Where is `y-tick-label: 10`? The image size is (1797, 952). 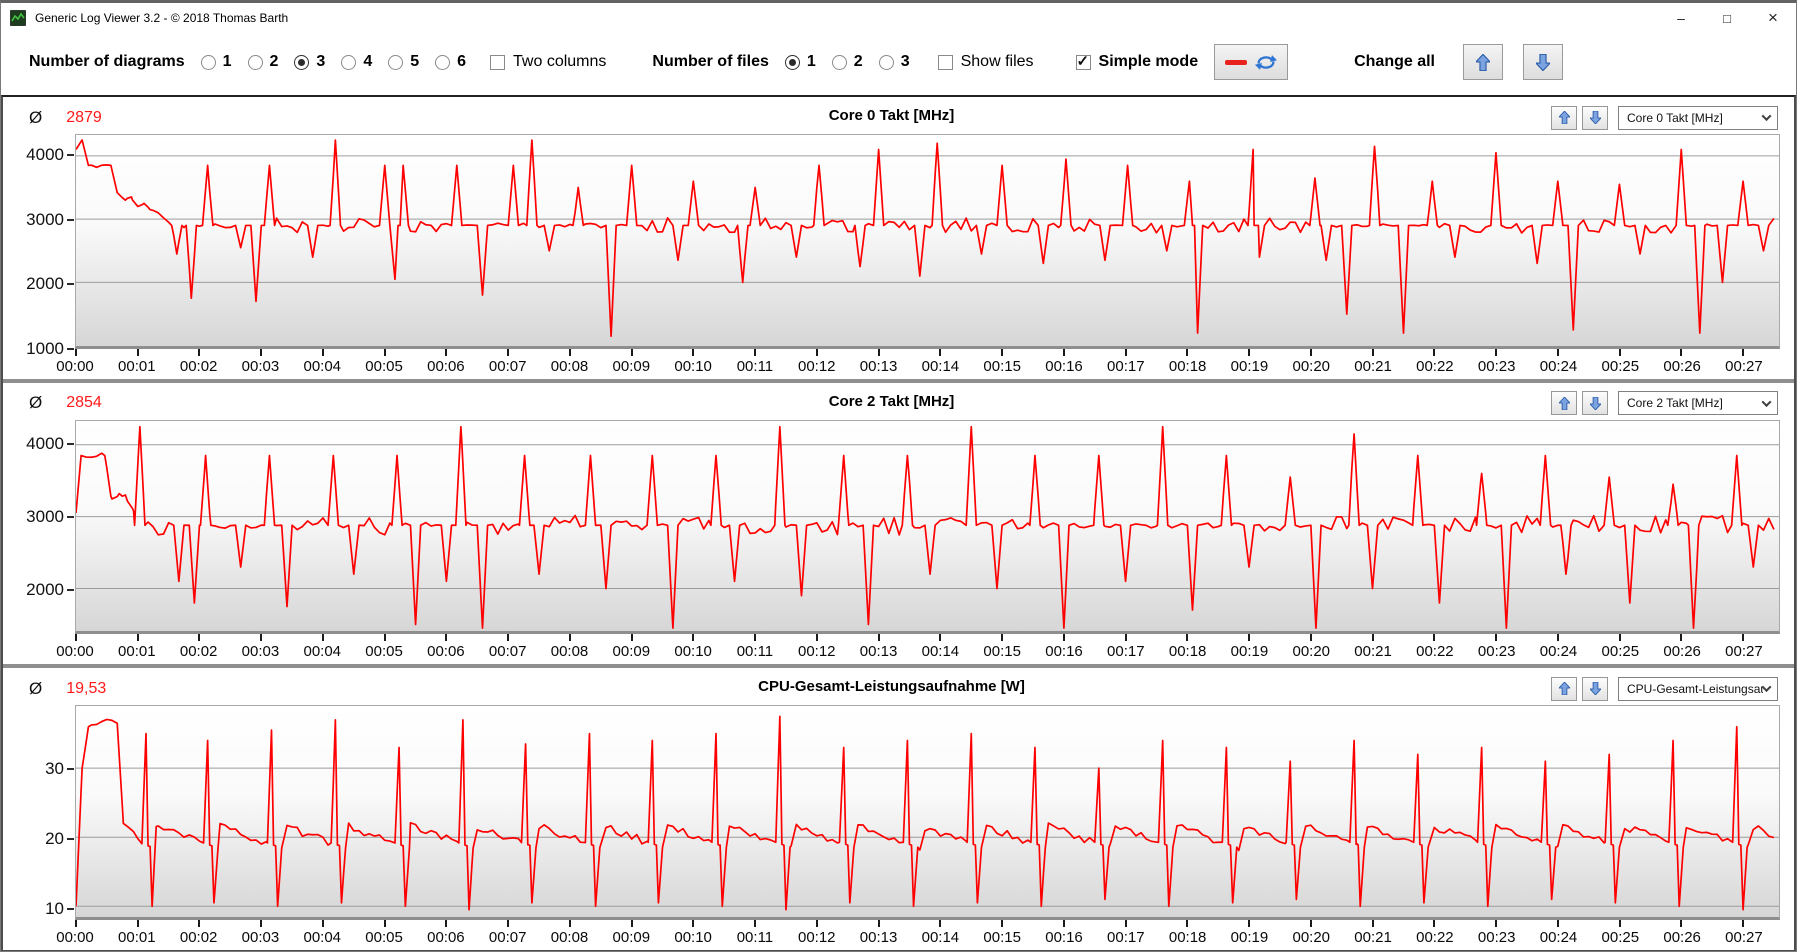
y-tick-label: 10 is located at coordinates (59, 909).